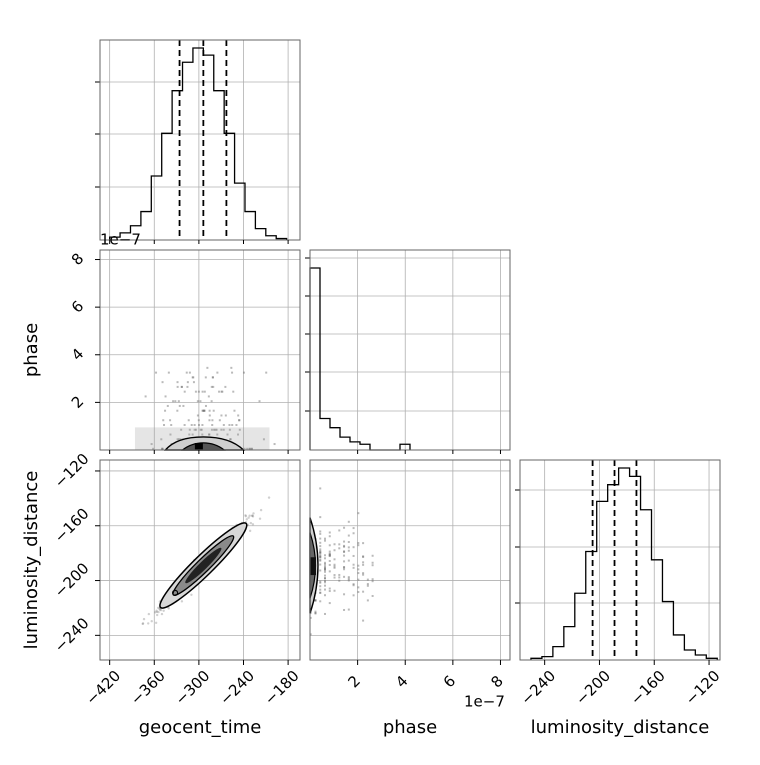 The image size is (760, 765). I want to click on phase-x-axis-label: phase, so click(410, 727).